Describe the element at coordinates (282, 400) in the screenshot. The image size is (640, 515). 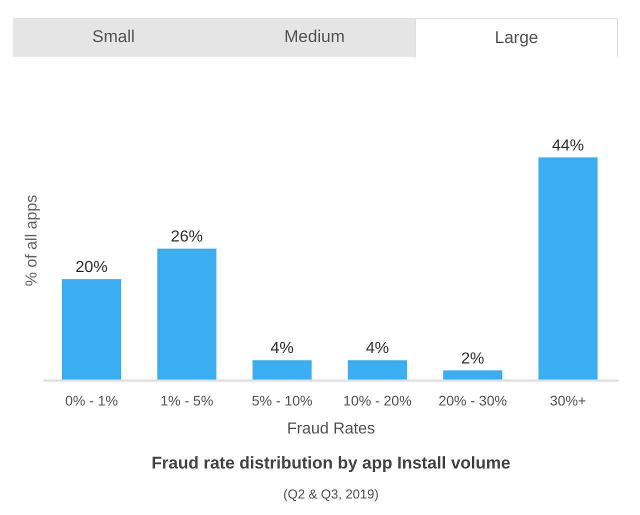
I see `x-tick-label: 5% - 10%` at that location.